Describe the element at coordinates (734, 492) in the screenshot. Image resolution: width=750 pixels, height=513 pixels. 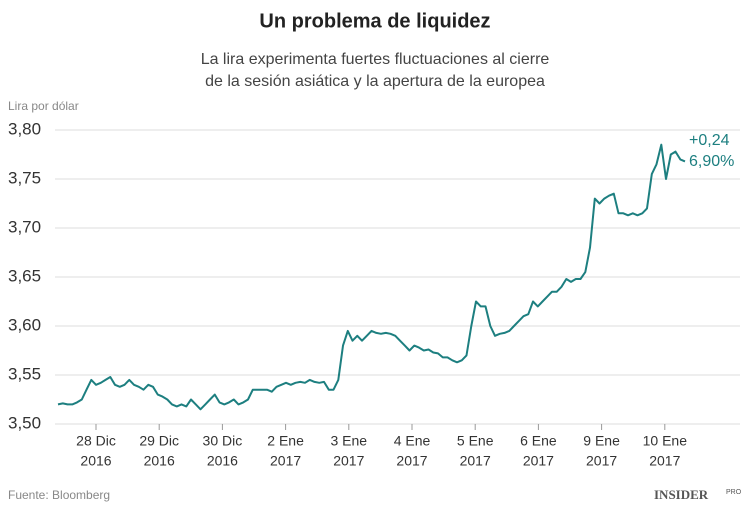
I see `logo: PRO` at that location.